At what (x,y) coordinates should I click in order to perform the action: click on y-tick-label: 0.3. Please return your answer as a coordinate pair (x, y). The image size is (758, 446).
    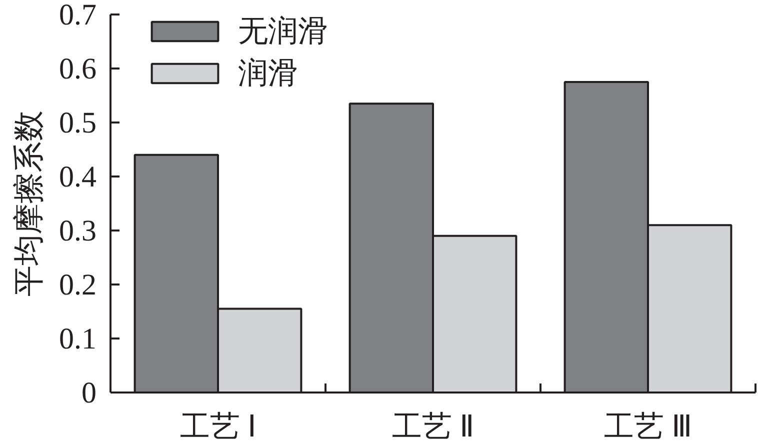
    Looking at the image, I should click on (77, 231).